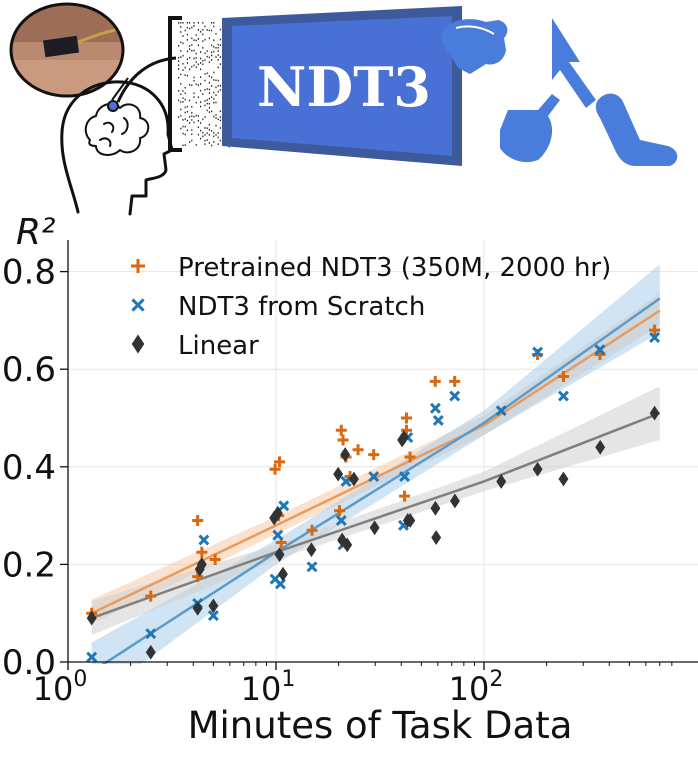 This screenshot has width=698, height=758. What do you see at coordinates (35, 232) in the screenshot?
I see `y-axis-label: R²` at bounding box center [35, 232].